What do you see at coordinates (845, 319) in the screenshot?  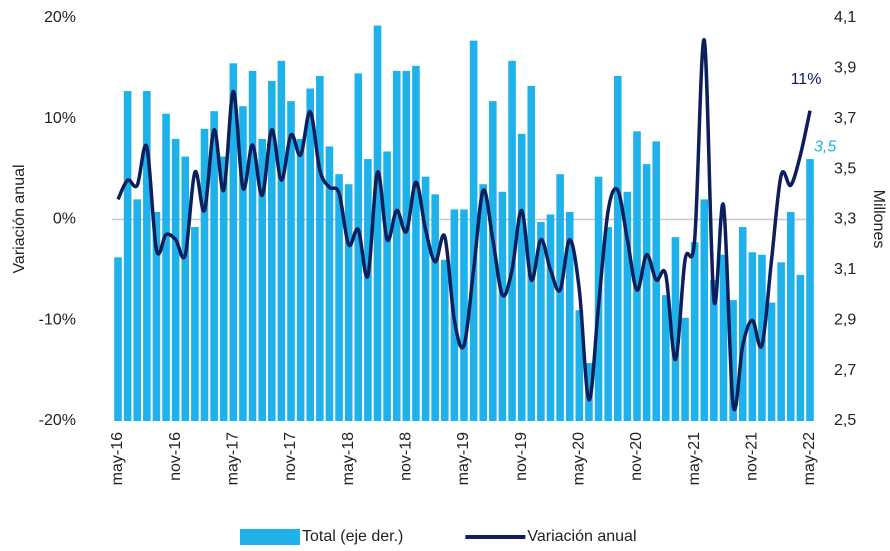 I see `y2-tick-label: 2,9` at bounding box center [845, 319].